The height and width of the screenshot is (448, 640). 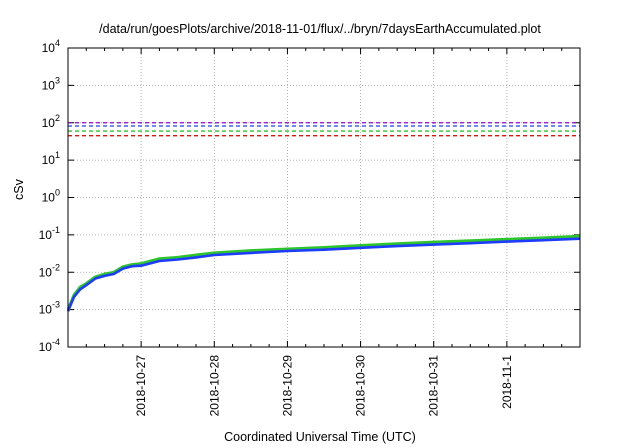 I want to click on y-tick-label: 10⁻³, so click(x=49, y=308).